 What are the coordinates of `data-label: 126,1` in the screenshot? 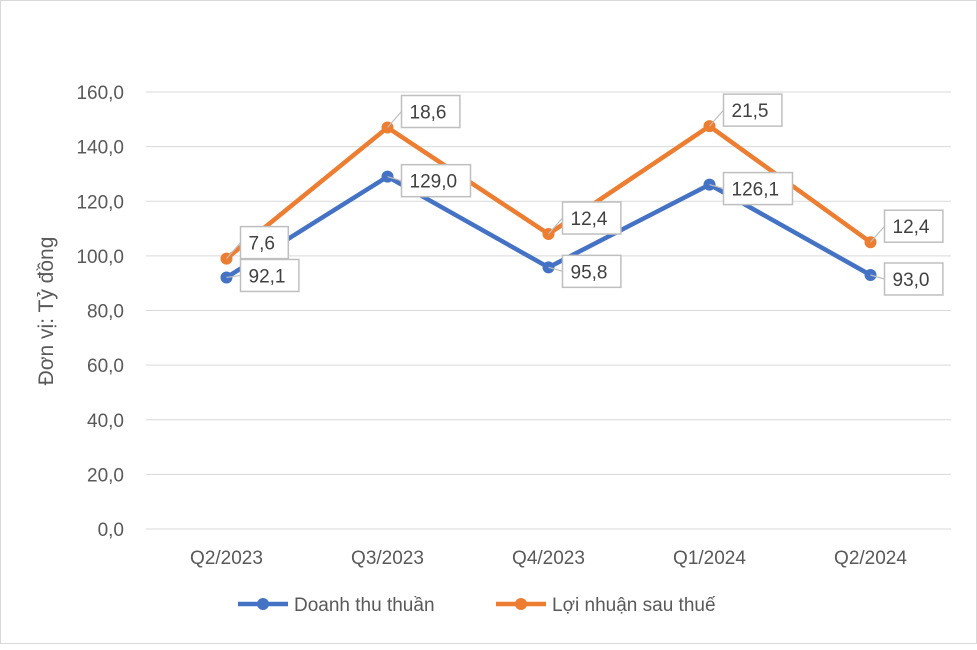 It's located at (756, 190).